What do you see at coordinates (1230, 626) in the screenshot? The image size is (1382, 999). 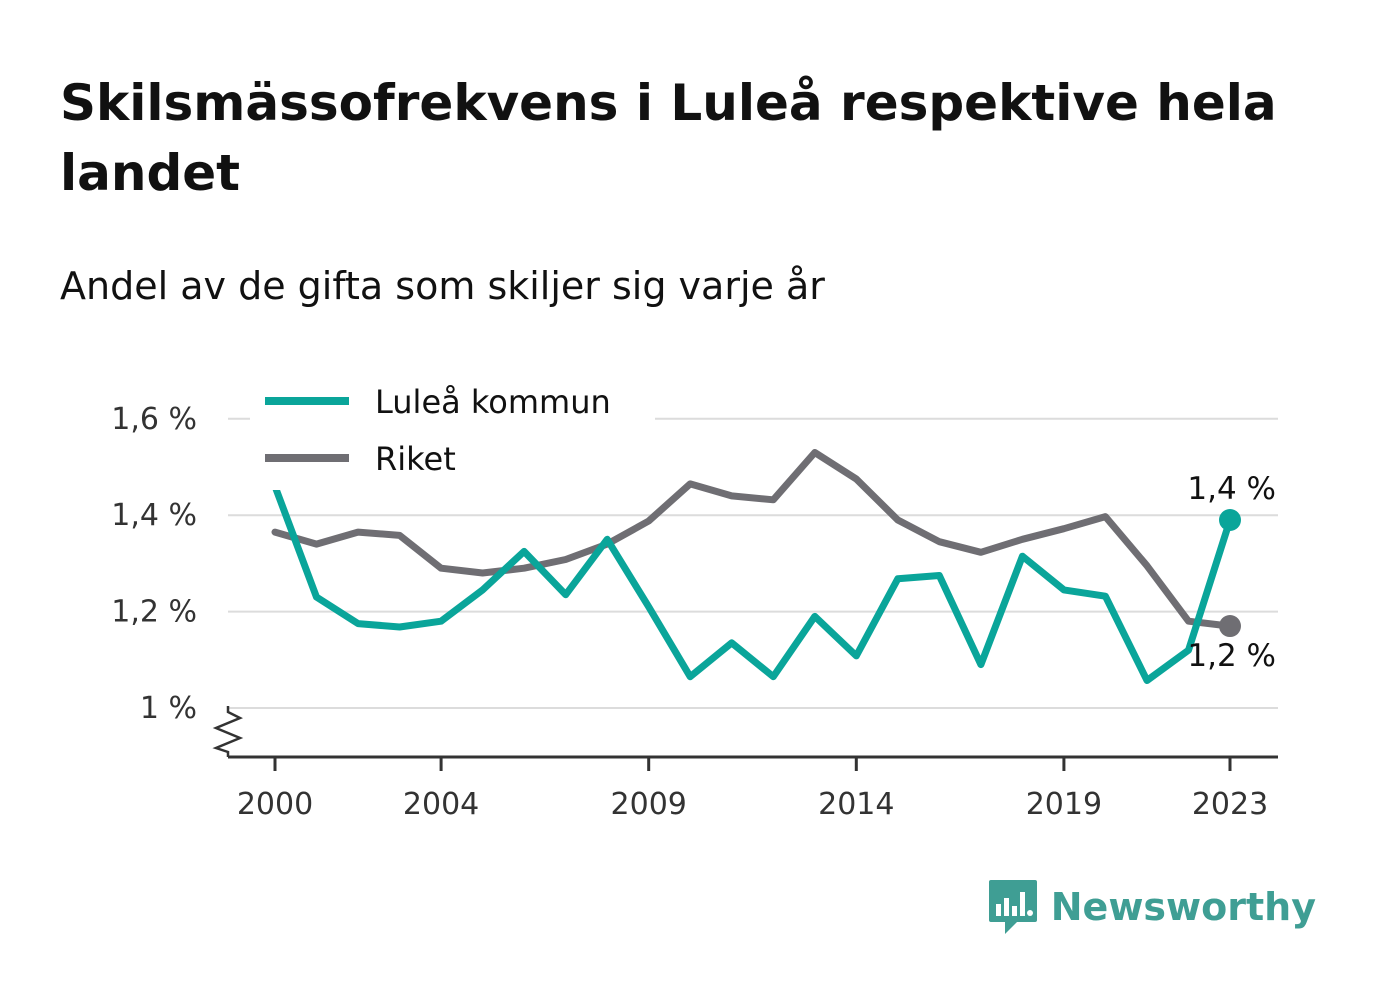 I see `end-point-riket` at bounding box center [1230, 626].